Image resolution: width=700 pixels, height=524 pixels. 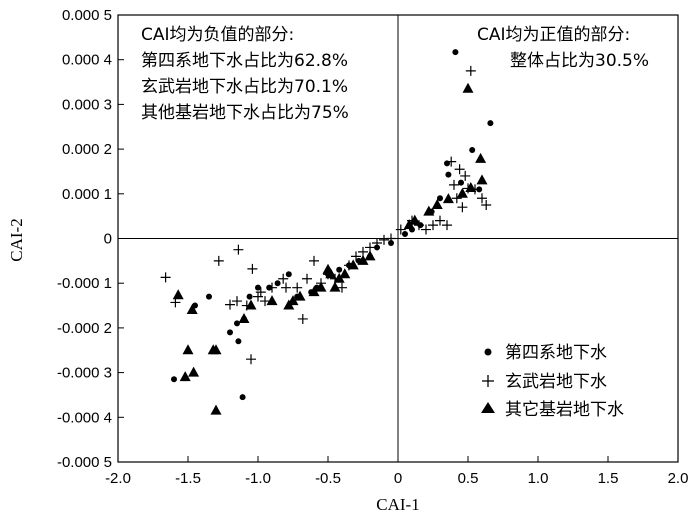 I want to click on y-axis-label: CAI-2, so click(x=16, y=239).